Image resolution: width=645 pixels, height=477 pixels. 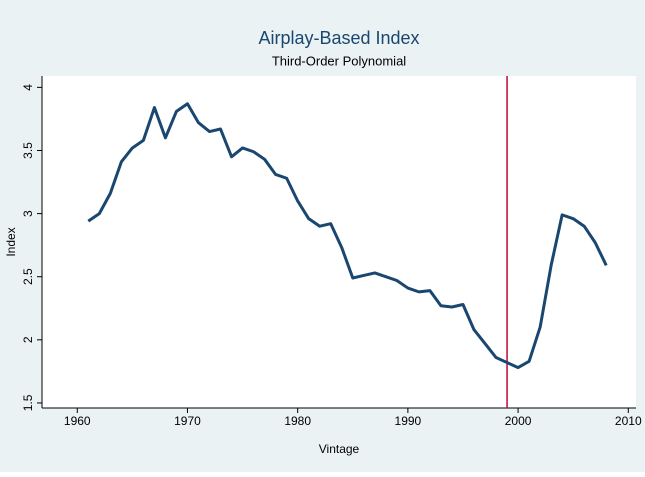 I want to click on y-tick-label: 1.5, so click(x=28, y=402).